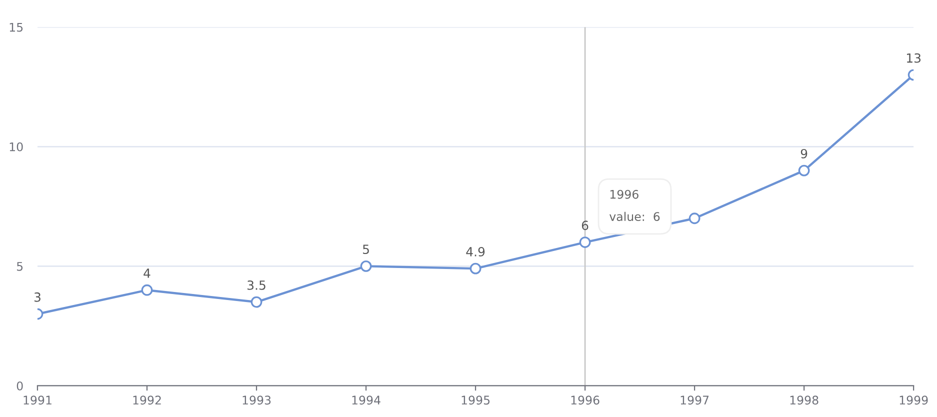 This screenshot has width=937, height=417. I want to click on x-tick-label: 1994, so click(366, 400).